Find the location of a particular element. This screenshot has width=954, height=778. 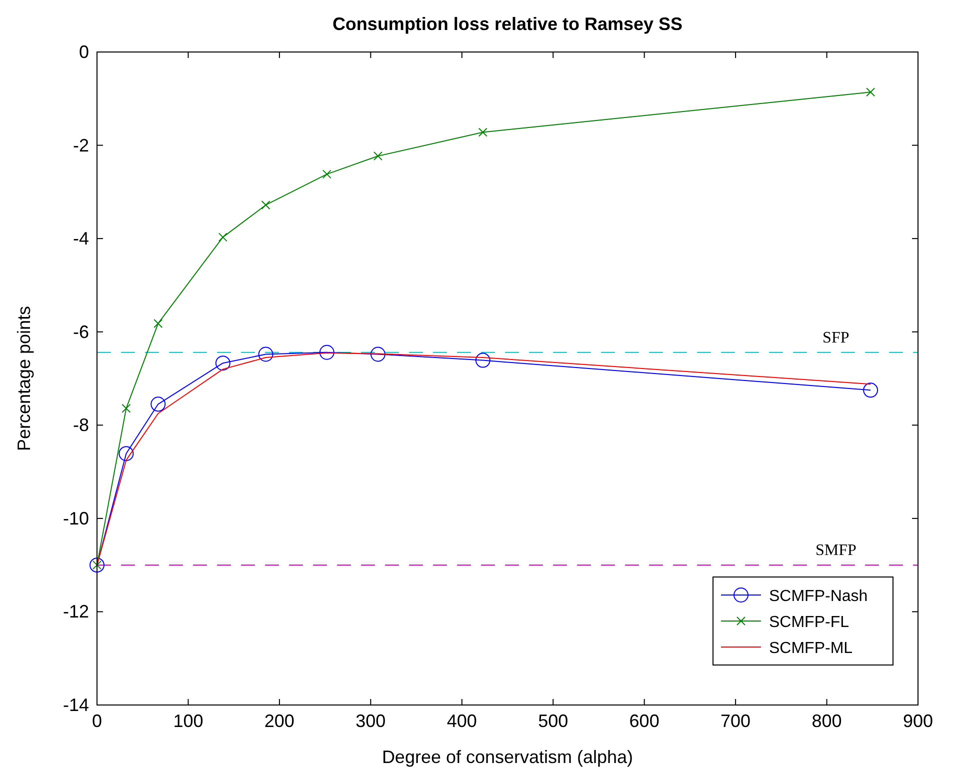

x-axis-title: Degree of conservatism (alpha) is located at coordinates (508, 757).